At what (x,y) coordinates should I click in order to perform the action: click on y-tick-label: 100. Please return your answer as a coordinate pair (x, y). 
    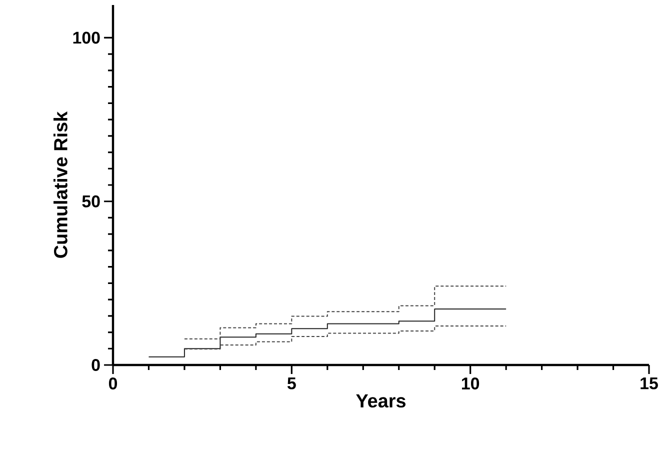
    Looking at the image, I should click on (86, 38).